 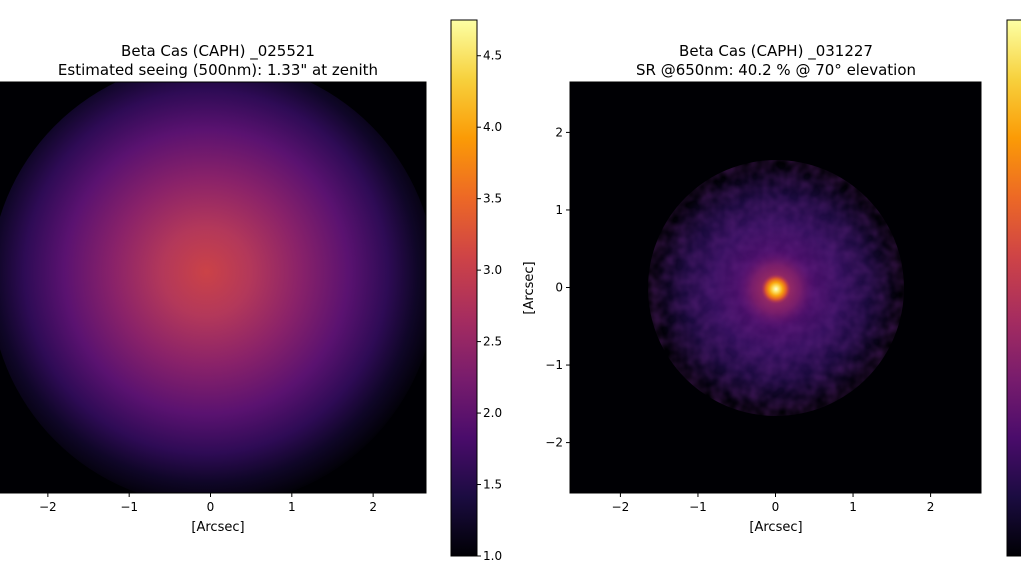 What do you see at coordinates (698, 507) in the screenshot?
I see `panel-right-xtick-label: −1` at bounding box center [698, 507].